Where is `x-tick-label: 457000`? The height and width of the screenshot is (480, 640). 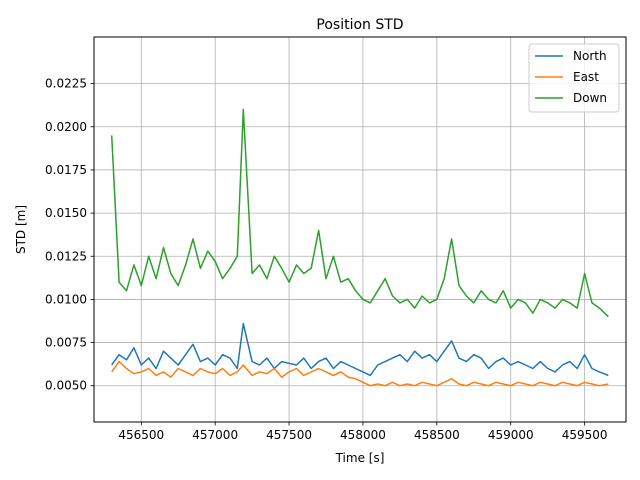
x-tick-label: 457000 is located at coordinates (215, 435).